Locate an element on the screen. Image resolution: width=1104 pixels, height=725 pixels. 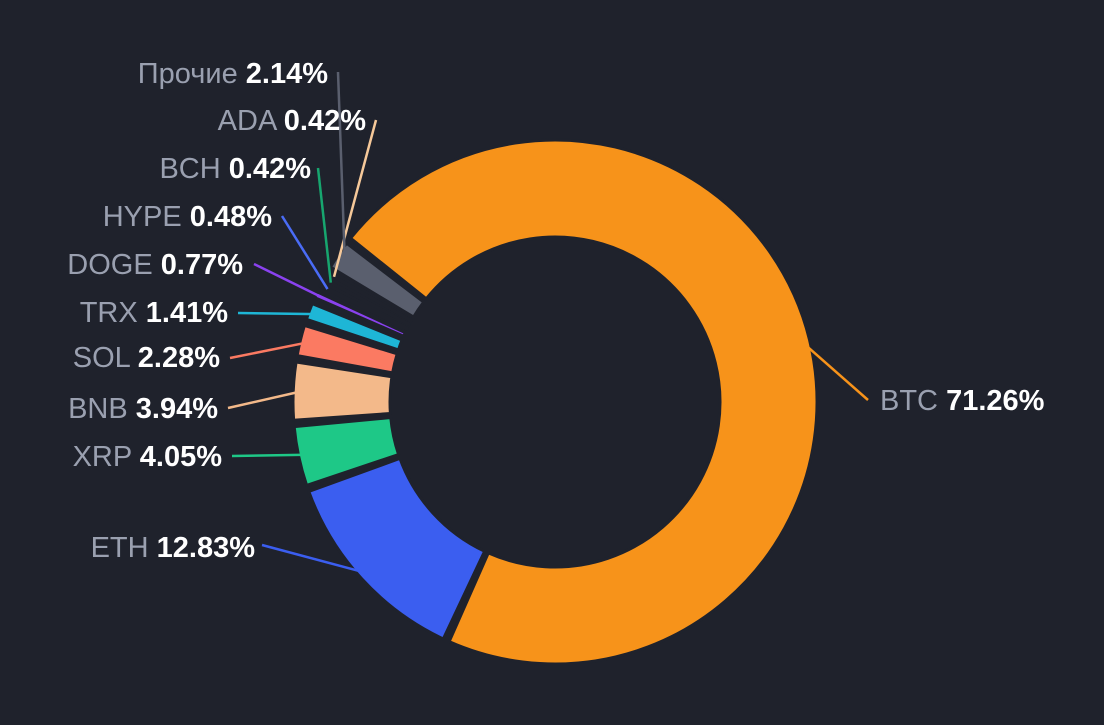
label-trx: TRX 1.41% is located at coordinates (154, 313).